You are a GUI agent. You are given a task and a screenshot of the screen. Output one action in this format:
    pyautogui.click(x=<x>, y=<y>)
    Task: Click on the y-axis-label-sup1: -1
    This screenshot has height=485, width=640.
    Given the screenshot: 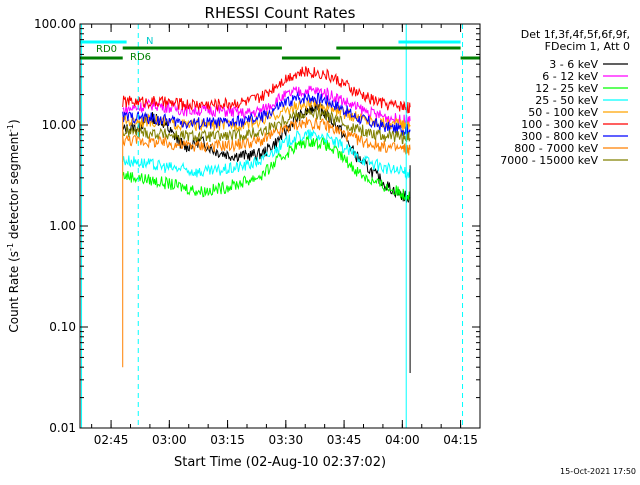 What is the action you would take?
    pyautogui.click(x=10, y=247)
    